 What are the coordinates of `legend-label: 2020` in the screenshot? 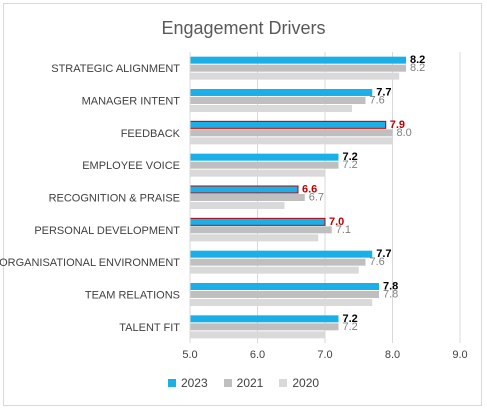 It's located at (306, 383).